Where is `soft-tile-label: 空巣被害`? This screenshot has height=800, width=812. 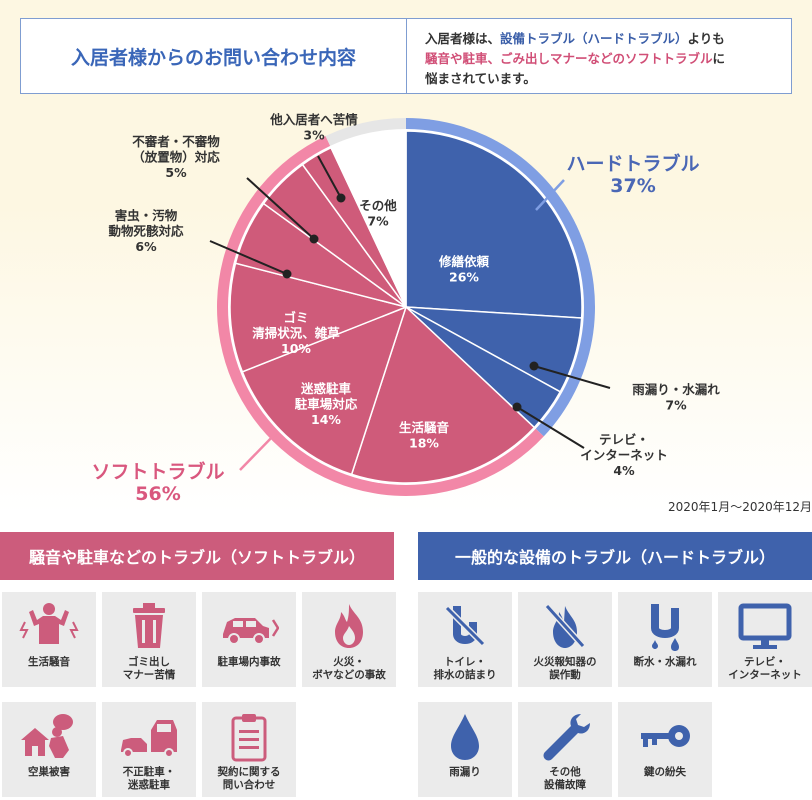
soft-tile-label: 空巣被害 is located at coordinates (49, 772).